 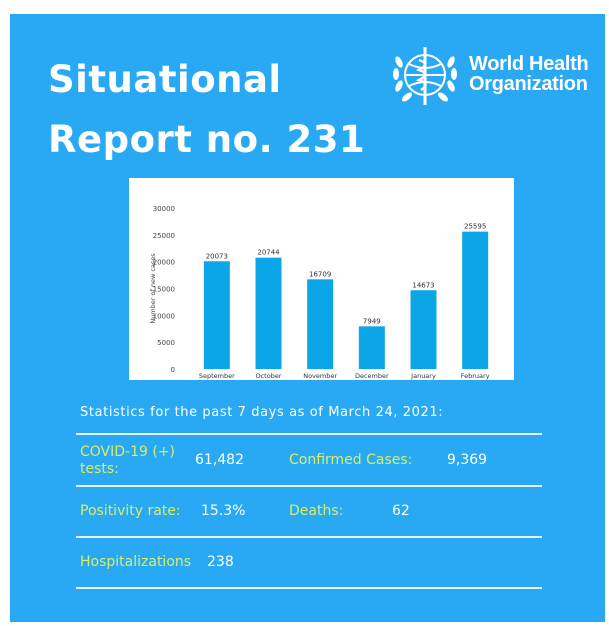 I want to click on who-name-line1: World Health, so click(x=529, y=64).